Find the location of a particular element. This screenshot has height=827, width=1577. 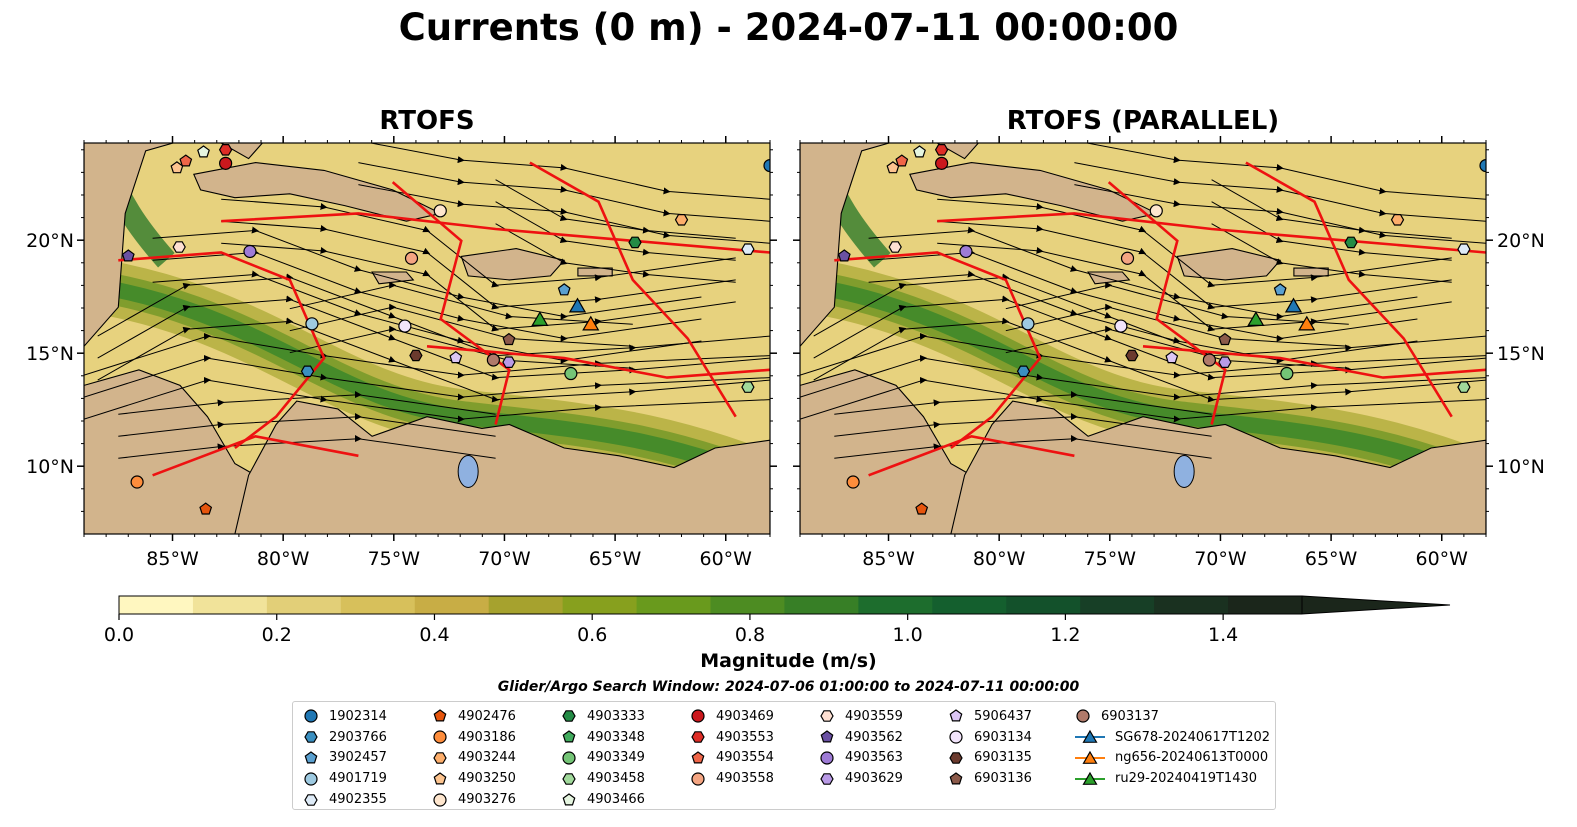

legend-label: SG678-20240617T1202 is located at coordinates (1193, 737).